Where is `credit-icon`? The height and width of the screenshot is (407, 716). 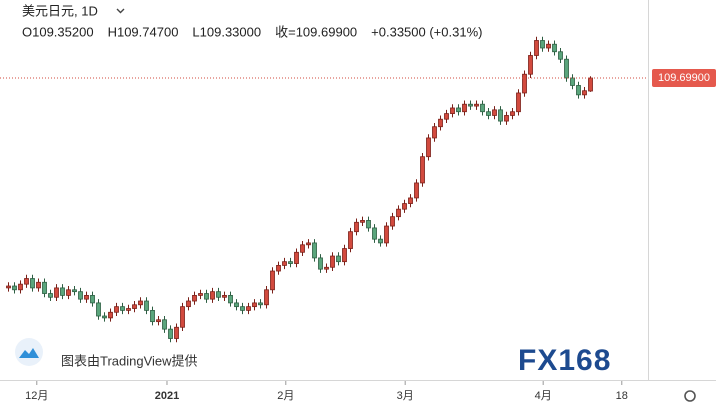
credit-icon is located at coordinates (29, 353).